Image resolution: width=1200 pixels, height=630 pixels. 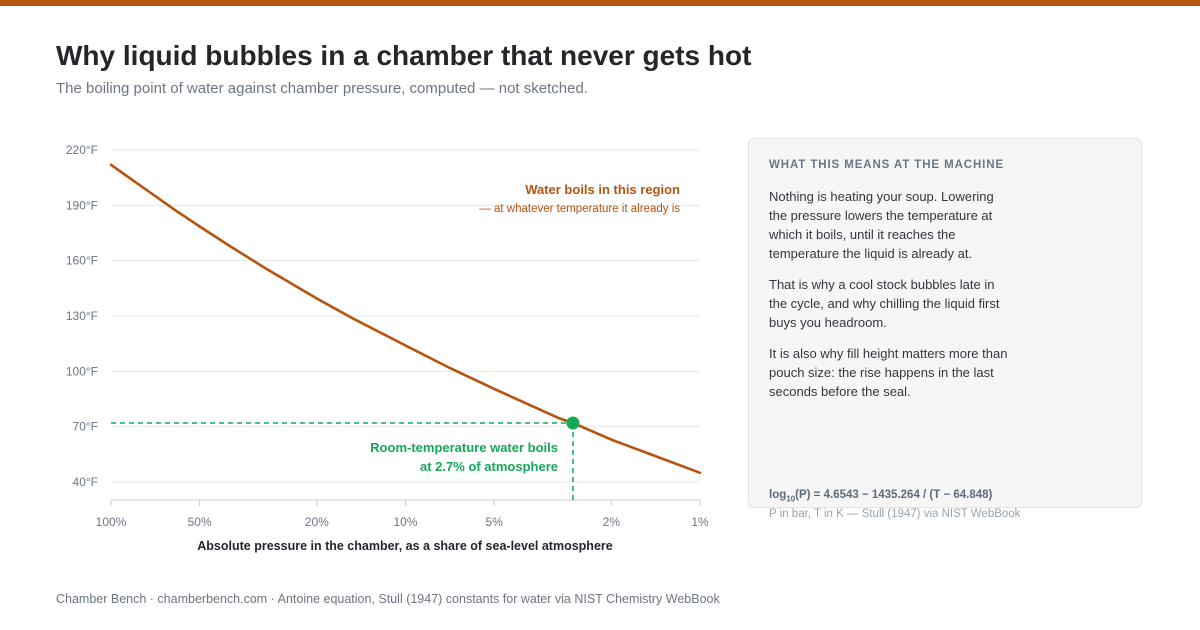 What do you see at coordinates (82, 261) in the screenshot?
I see `y-tick-label: 160°F` at bounding box center [82, 261].